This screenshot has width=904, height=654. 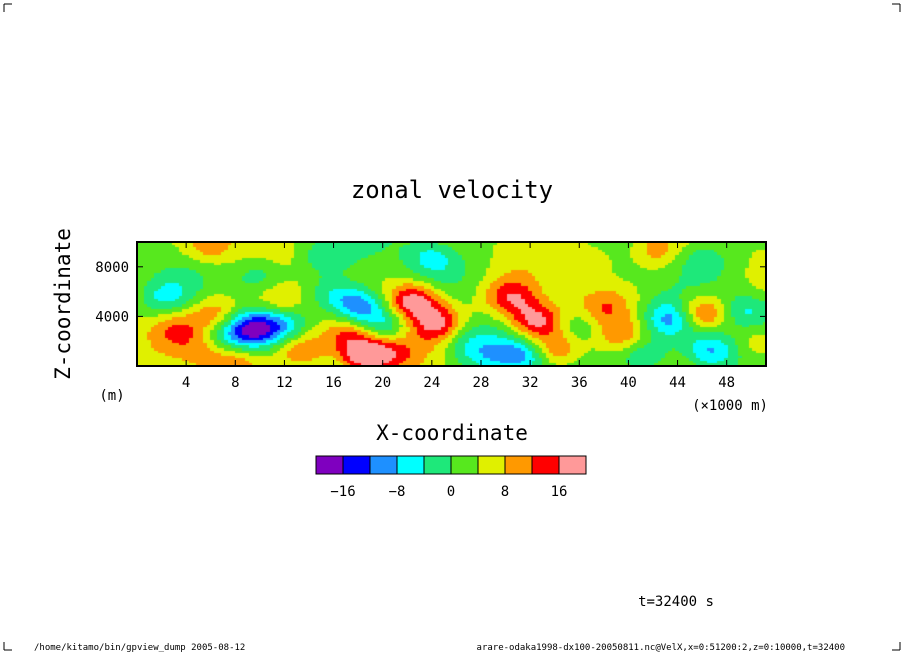 I want to click on y-axis-label: Z-coordinate, so click(x=63, y=304).